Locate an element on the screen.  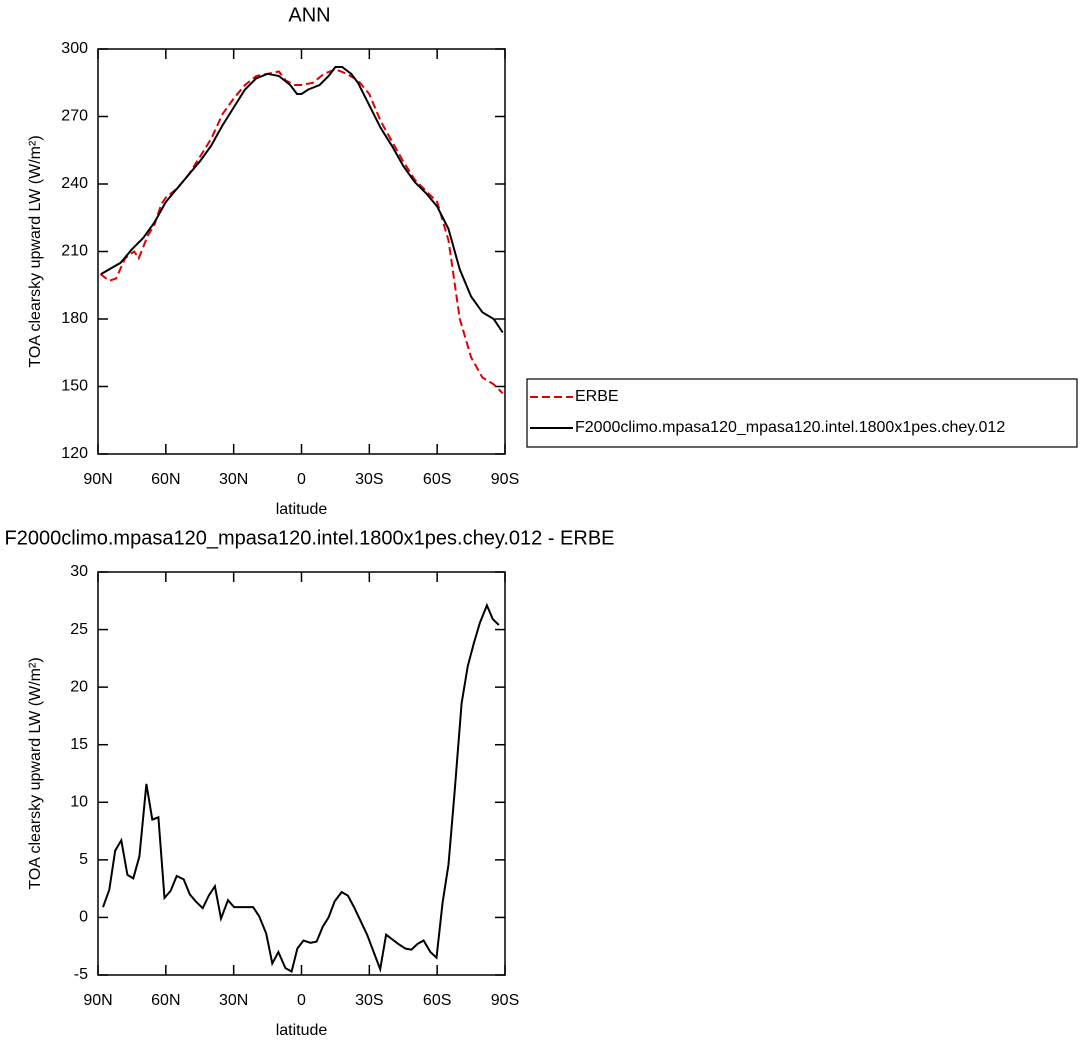
y-tick-label: 20 is located at coordinates (79, 686).